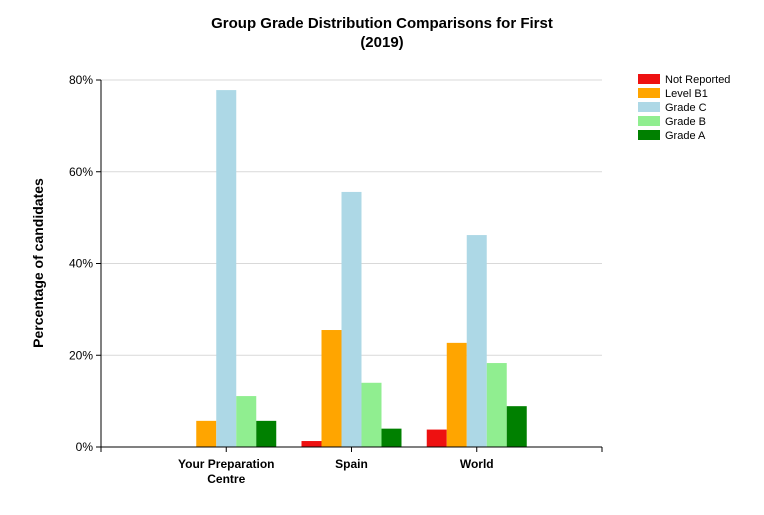  I want to click on y-tick-label: 80%, so click(81, 80).